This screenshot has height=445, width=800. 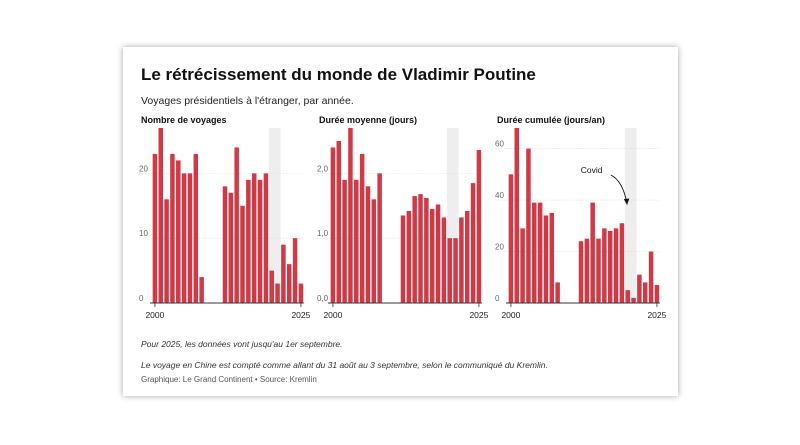 I want to click on panel-title-duree-moyenne: Durée moyenne (jours), so click(x=368, y=120).